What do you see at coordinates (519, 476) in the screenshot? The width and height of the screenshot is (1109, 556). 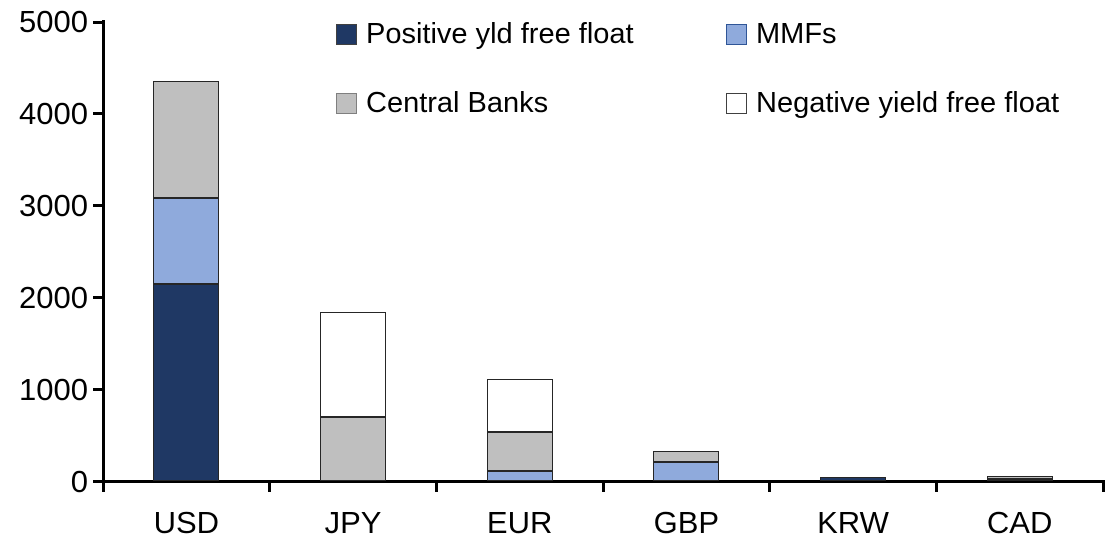 I see `segment-mmfs-eur` at bounding box center [519, 476].